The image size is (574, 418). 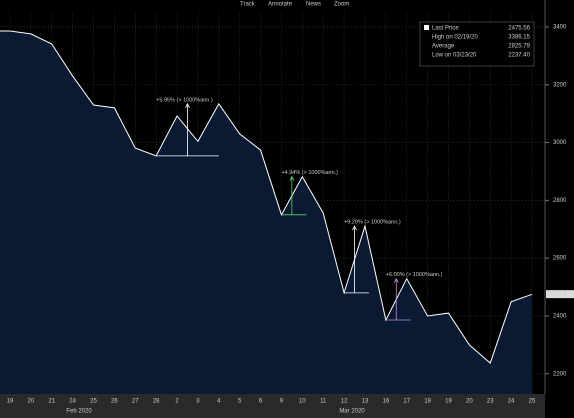 What do you see at coordinates (443, 47) in the screenshot?
I see `legend-label: Average` at bounding box center [443, 47].